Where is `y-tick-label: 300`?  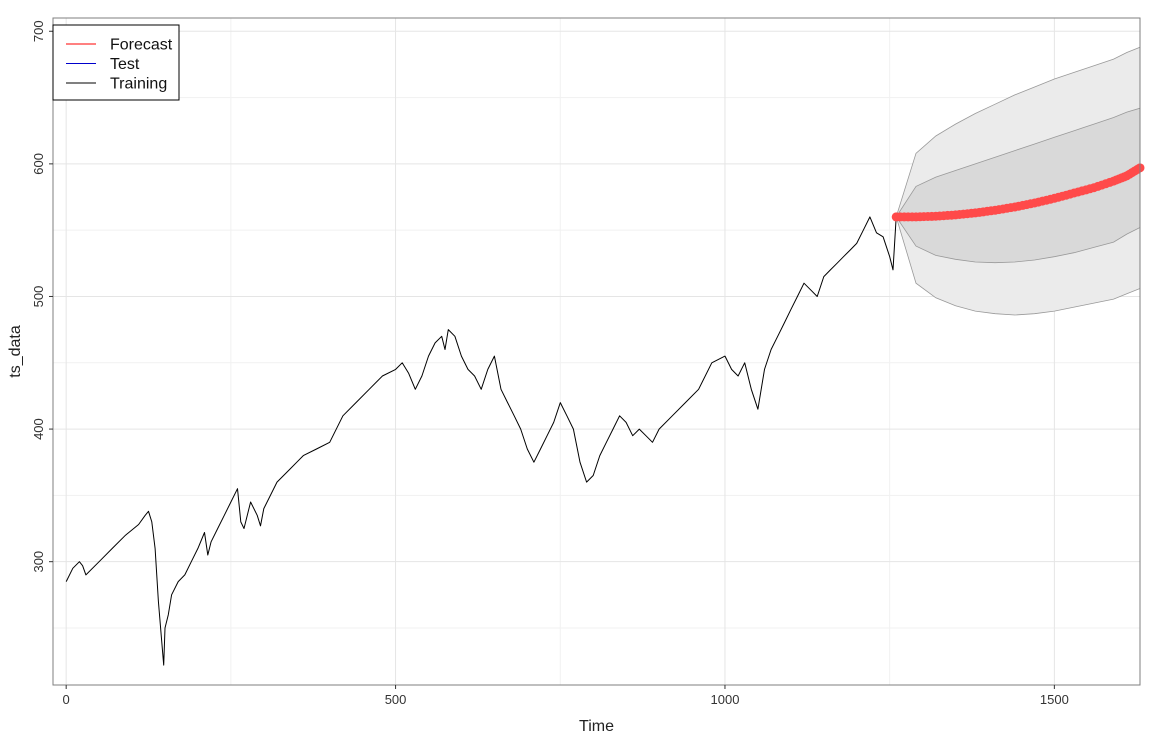 y-tick-label: 300 is located at coordinates (38, 562).